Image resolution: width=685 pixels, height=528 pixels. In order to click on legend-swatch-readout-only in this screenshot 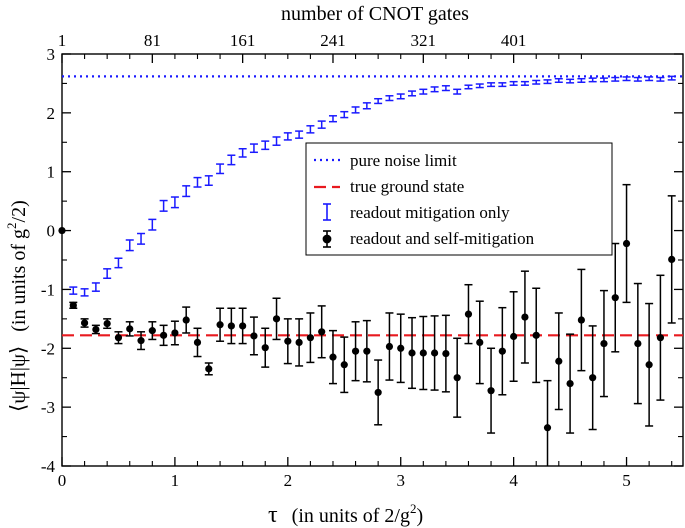, I will do `click(327, 212)`.